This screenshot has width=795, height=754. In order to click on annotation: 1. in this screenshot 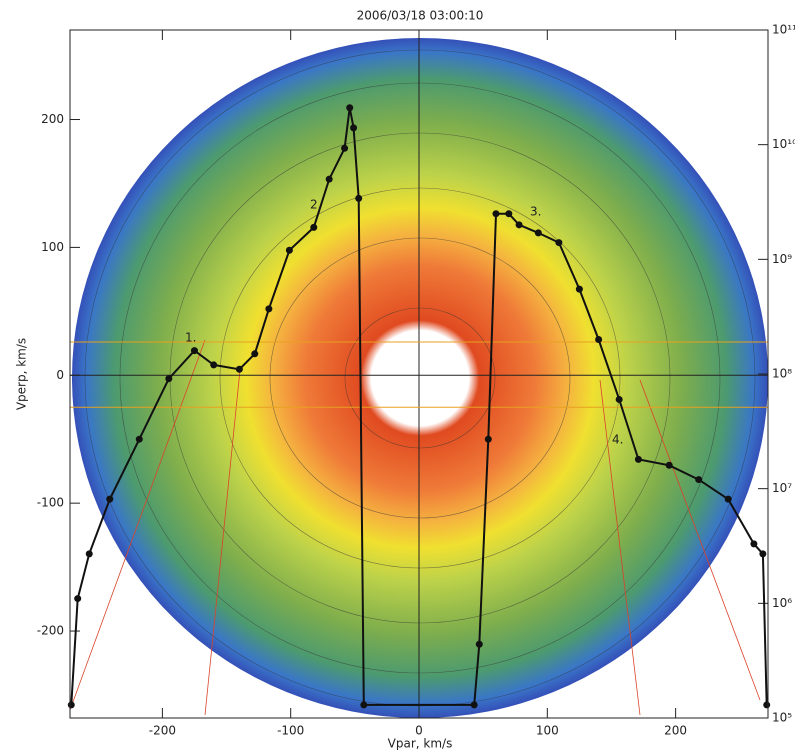, I will do `click(190, 338)`.